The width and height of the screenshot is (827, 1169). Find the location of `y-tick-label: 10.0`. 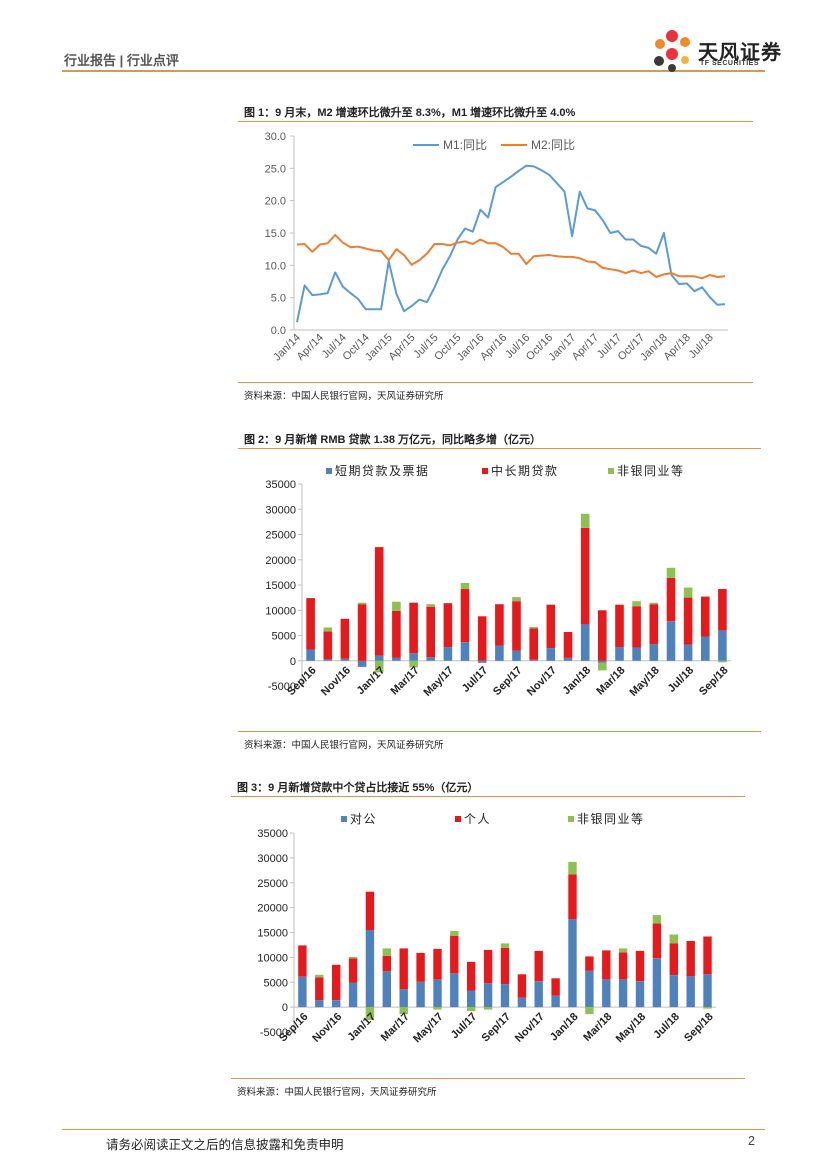

y-tick-label: 10.0 is located at coordinates (275, 266).